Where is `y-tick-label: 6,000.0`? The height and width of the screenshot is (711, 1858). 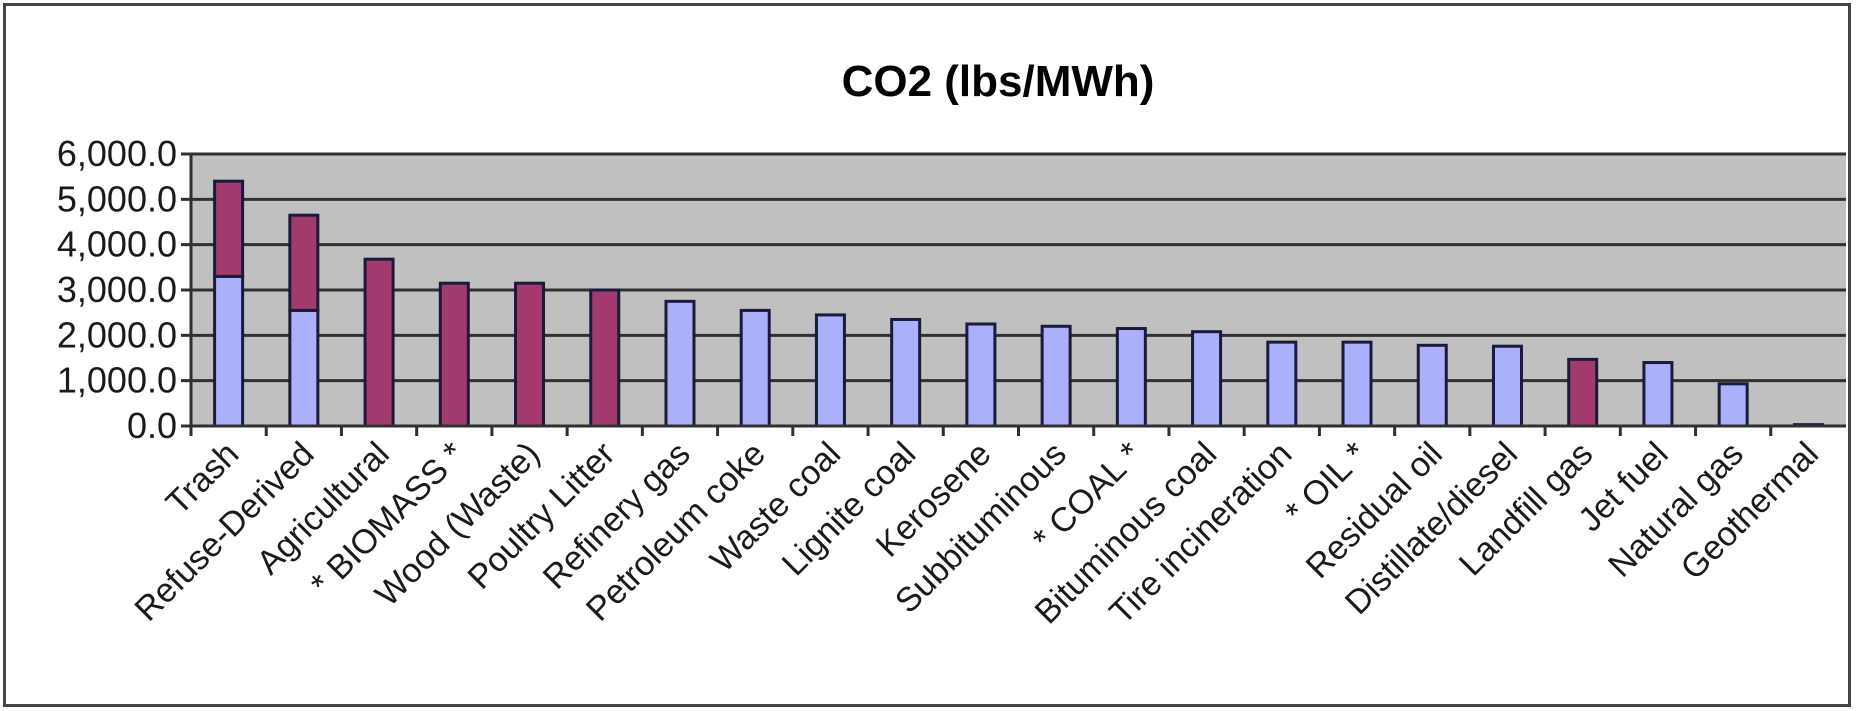 y-tick-label: 6,000.0 is located at coordinates (117, 153).